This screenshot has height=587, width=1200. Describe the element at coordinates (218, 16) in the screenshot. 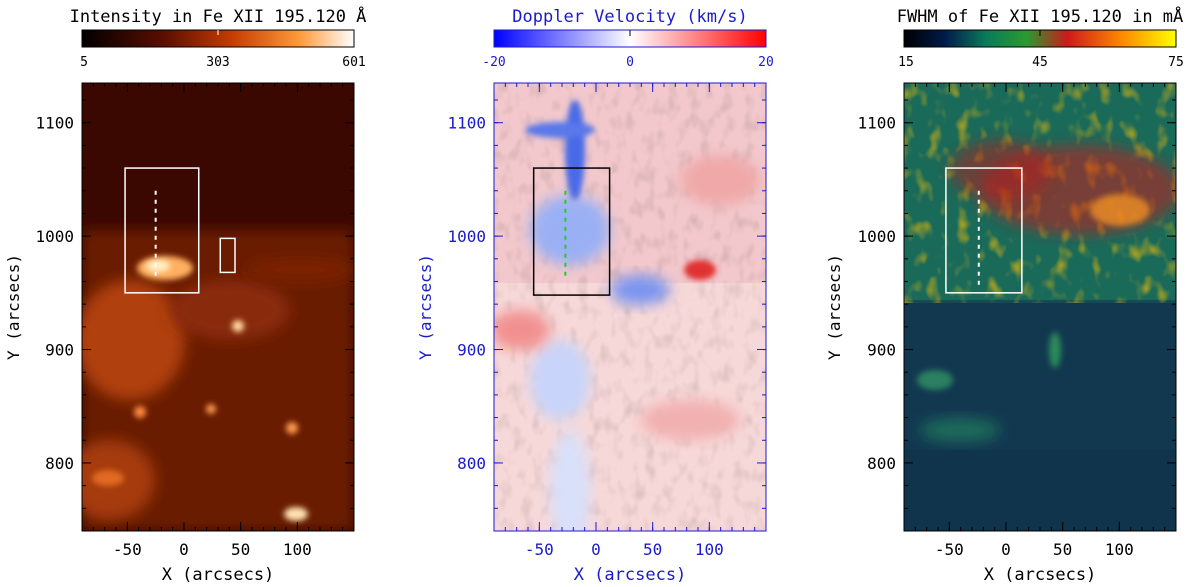

I see `intensity-title: Intensity in Fe XII 195.120 Å` at that location.